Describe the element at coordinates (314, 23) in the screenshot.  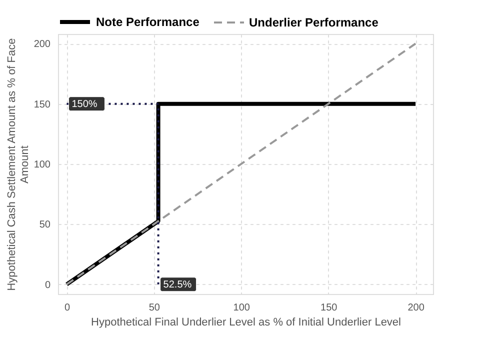
I see `legend-label: Underlier Performance` at that location.